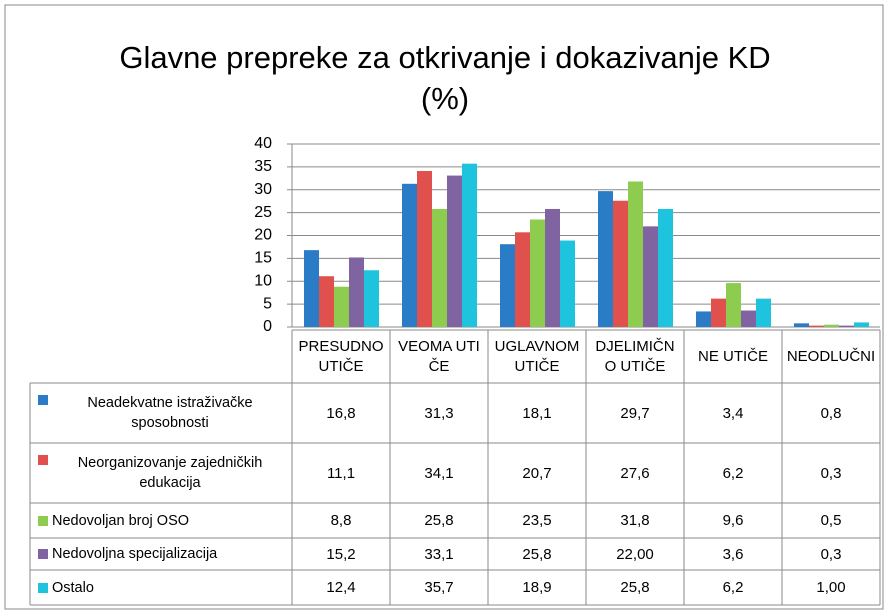 This screenshot has height=615, width=889. What do you see at coordinates (537, 473) in the screenshot?
I see `value-label: 20,7` at bounding box center [537, 473].